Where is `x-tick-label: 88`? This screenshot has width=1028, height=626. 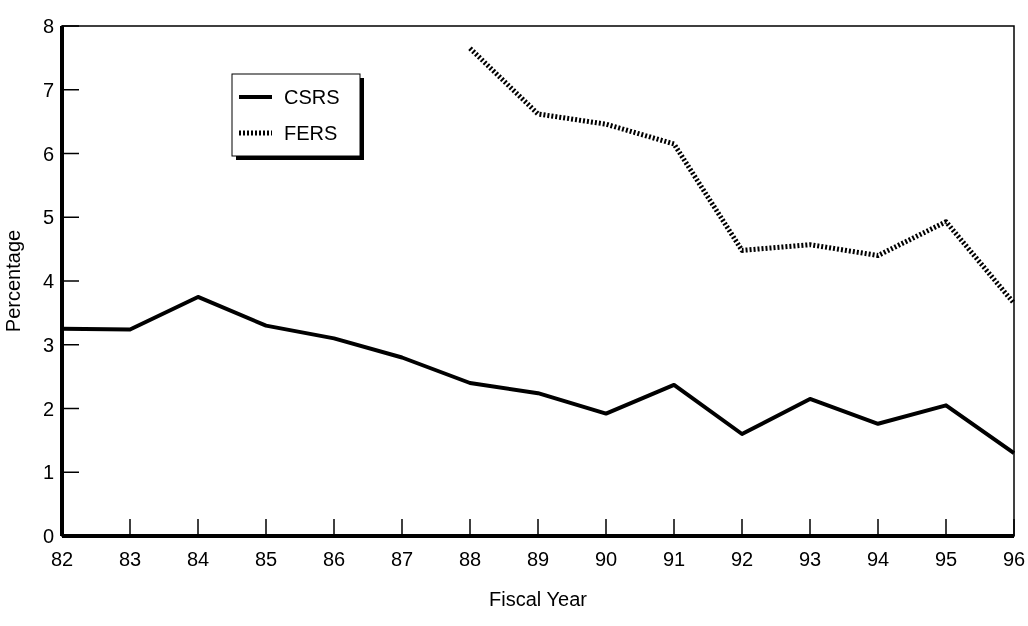 x-tick-label: 88 is located at coordinates (470, 559).